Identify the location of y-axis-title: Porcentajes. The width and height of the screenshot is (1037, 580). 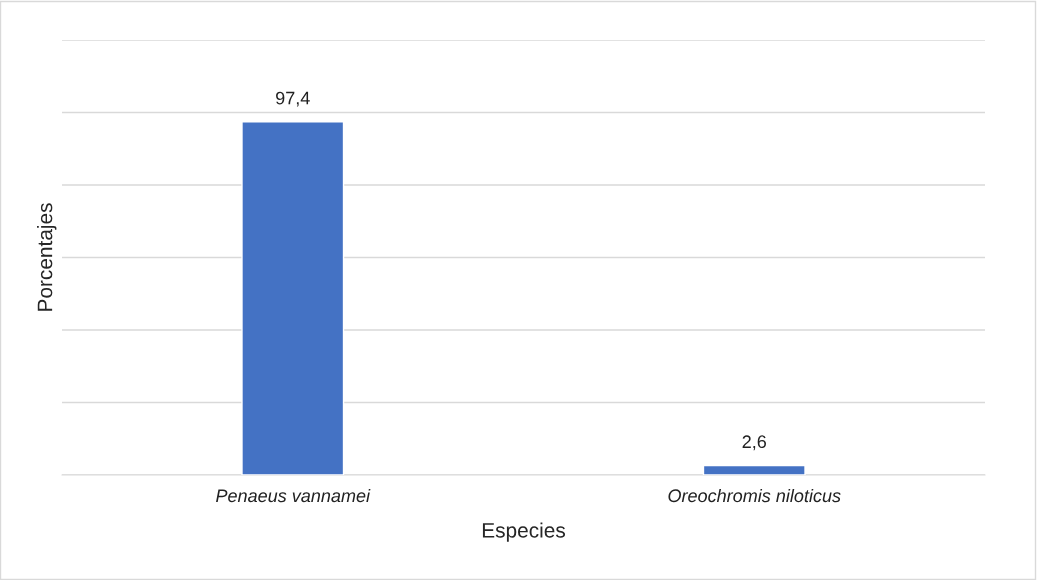
(47, 257).